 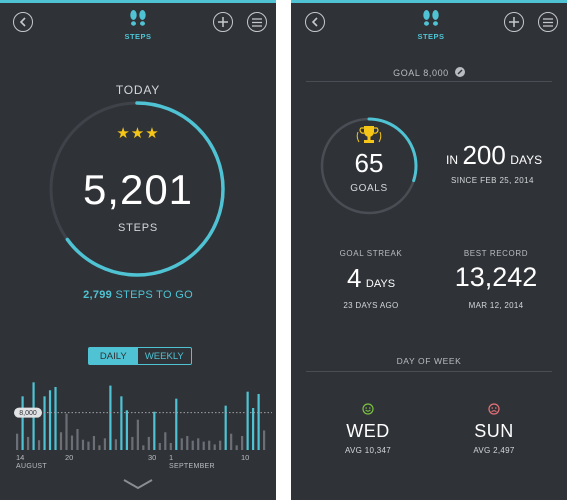 I want to click on remaining-label: STEPS TO GO, so click(x=154, y=295).